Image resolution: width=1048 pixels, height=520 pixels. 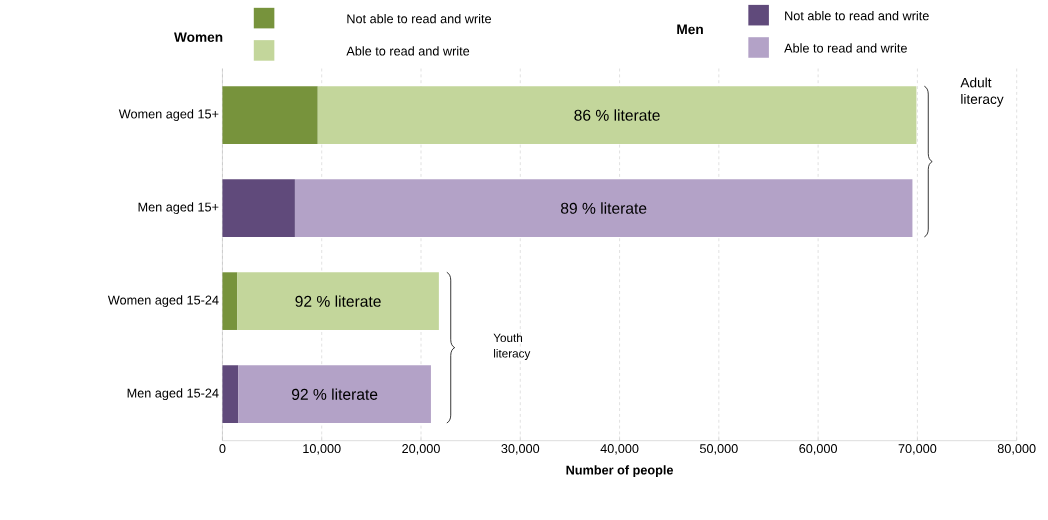 What do you see at coordinates (1016, 449) in the screenshot?
I see `x-tick-label: 80,000` at bounding box center [1016, 449].